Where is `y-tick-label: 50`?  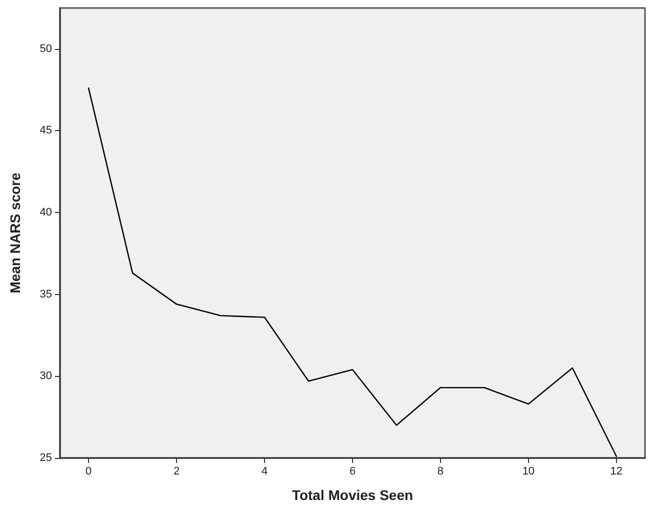
y-tick-label: 50 is located at coordinates (46, 48).